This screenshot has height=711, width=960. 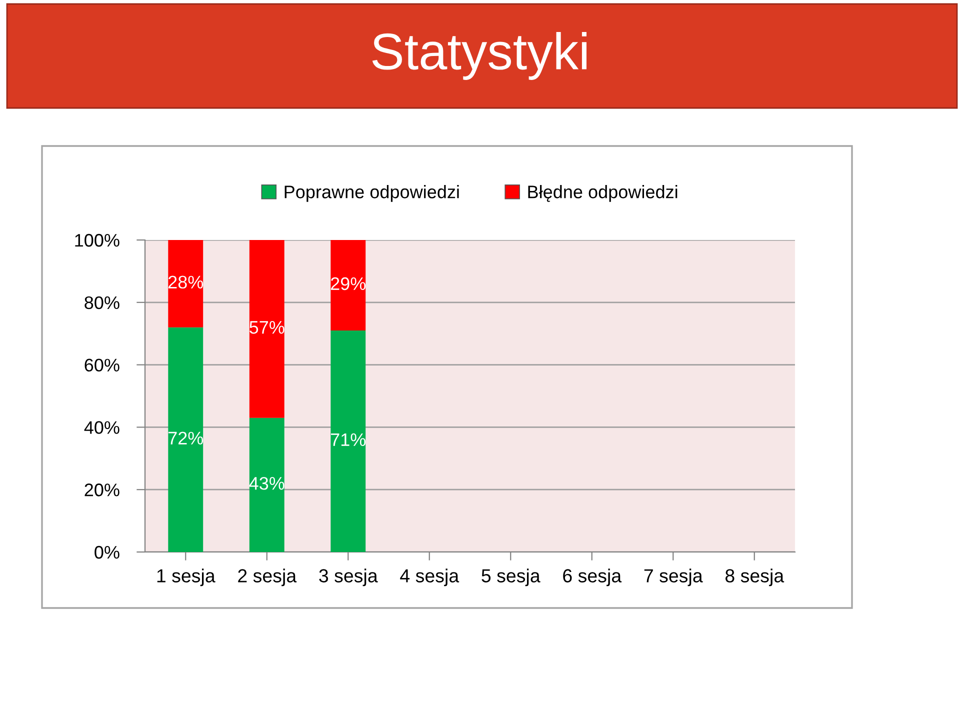 I want to click on x-tick-label: 3 sesja, so click(x=348, y=577).